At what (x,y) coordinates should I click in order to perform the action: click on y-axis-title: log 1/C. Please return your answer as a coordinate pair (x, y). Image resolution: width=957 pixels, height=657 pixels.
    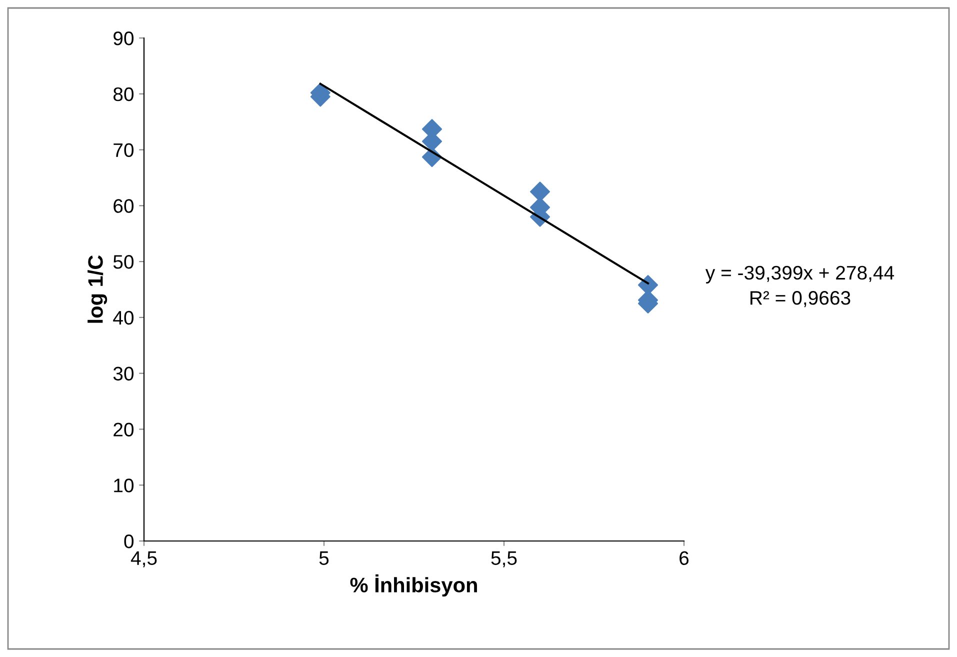
    Looking at the image, I should click on (98, 289).